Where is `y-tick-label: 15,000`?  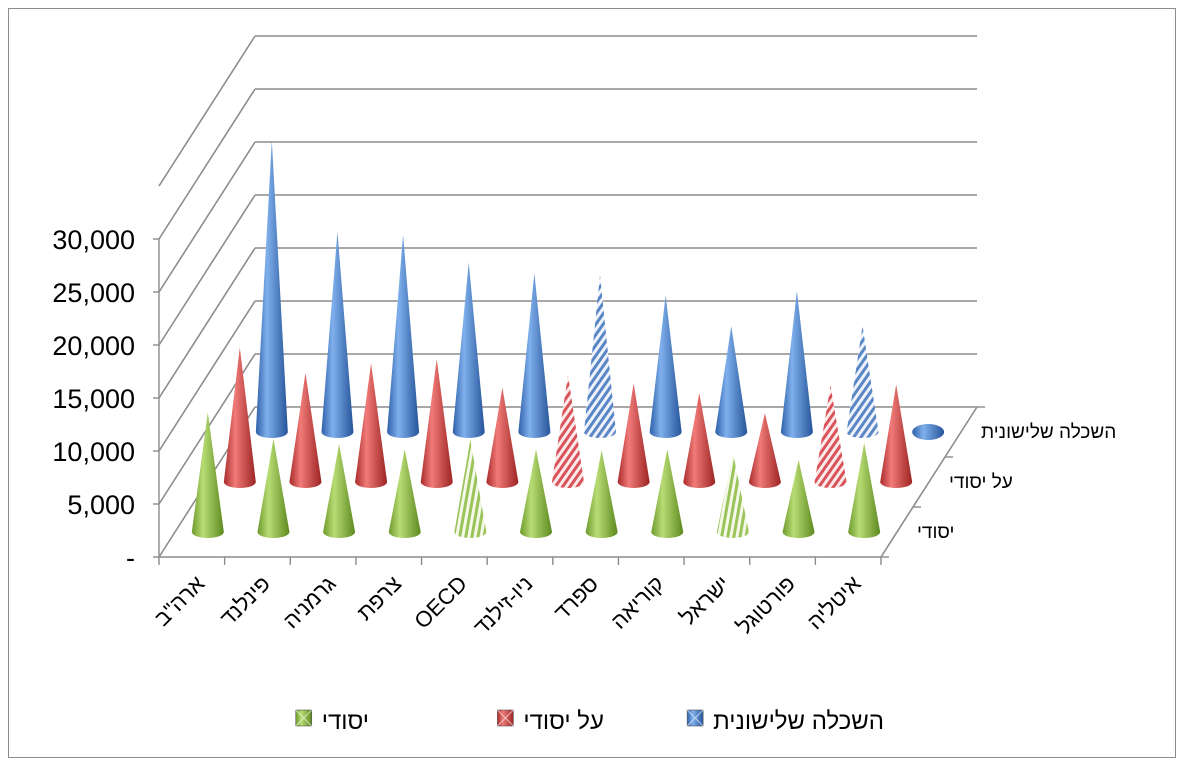 y-tick-label: 15,000 is located at coordinates (93, 399).